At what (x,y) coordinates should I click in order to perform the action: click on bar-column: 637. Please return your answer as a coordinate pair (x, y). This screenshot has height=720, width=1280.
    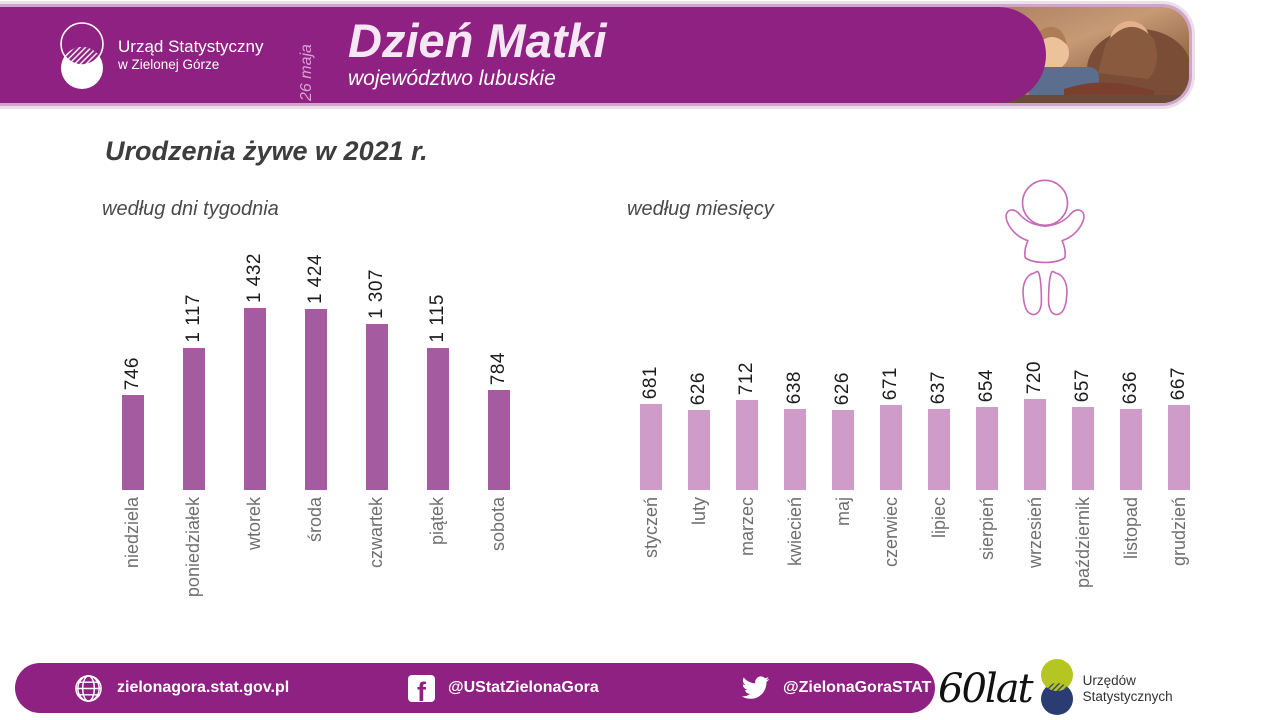
    Looking at the image, I should click on (939, 430).